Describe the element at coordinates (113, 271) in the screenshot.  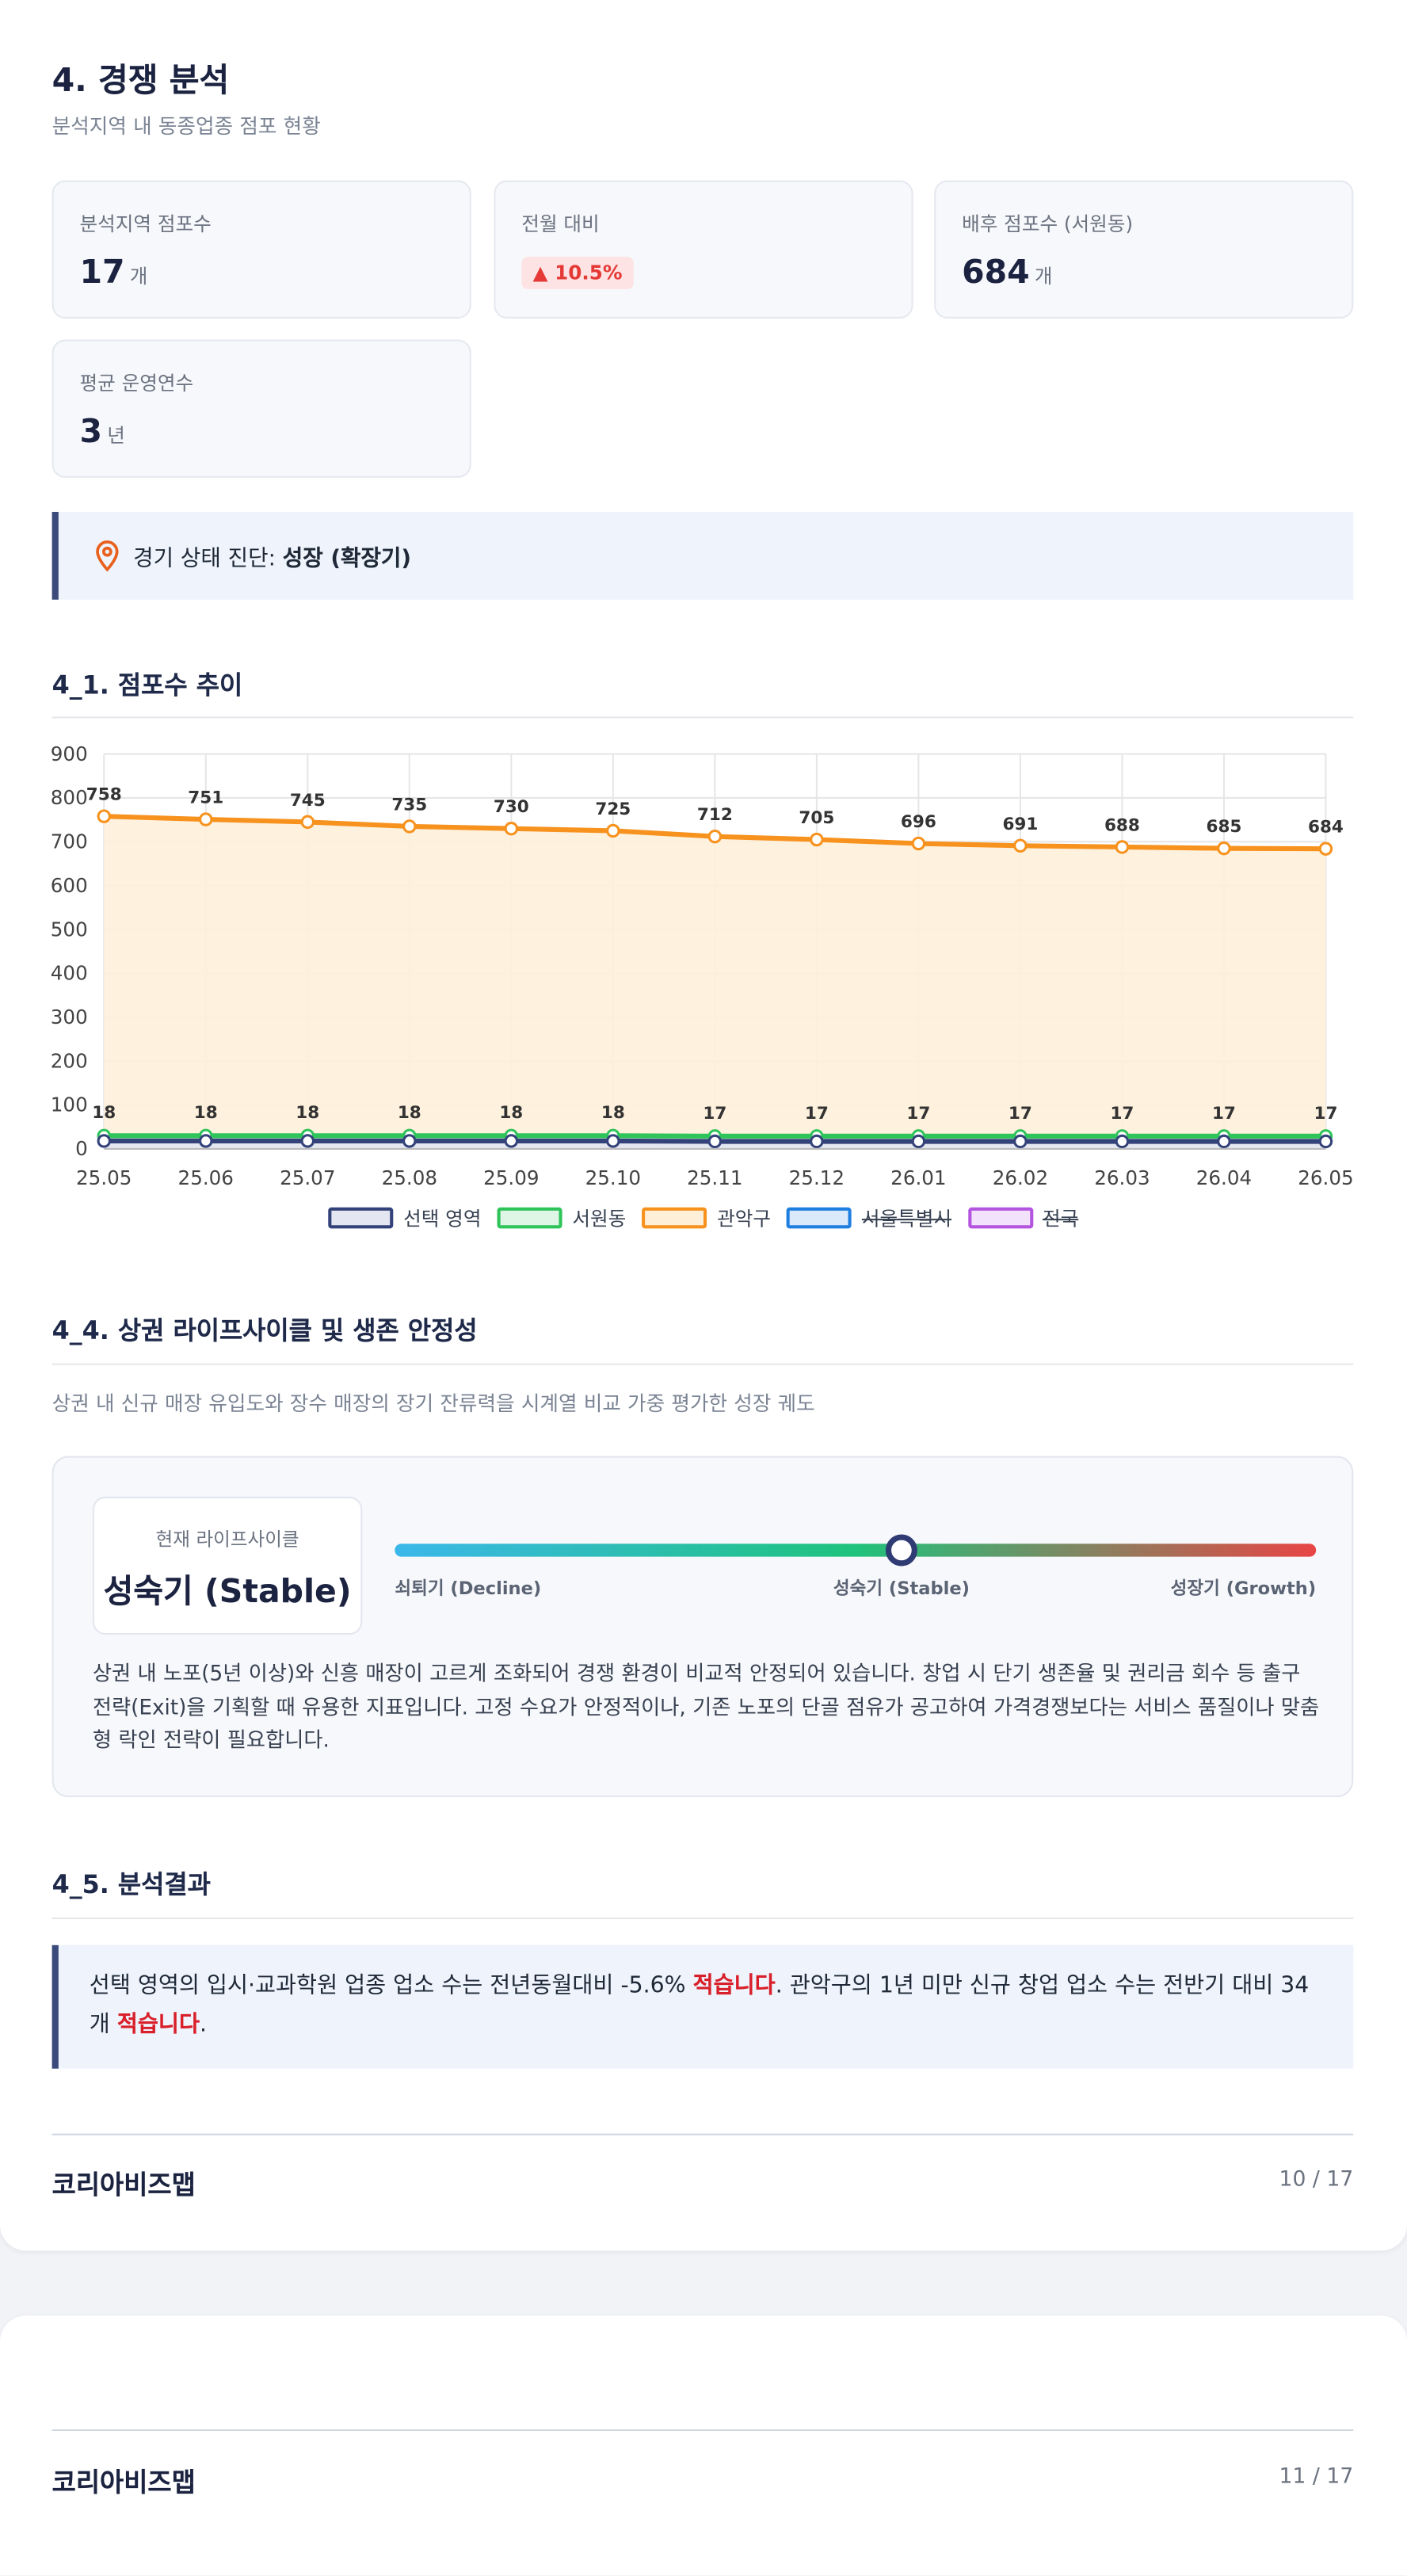
I see `stat-value-box: 17 개` at that location.